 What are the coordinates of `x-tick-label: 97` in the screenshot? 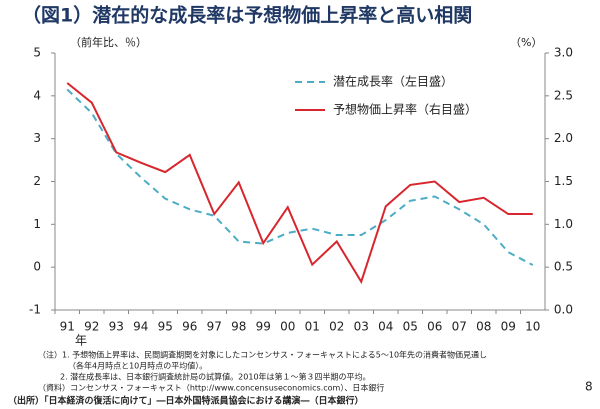 It's located at (214, 327).